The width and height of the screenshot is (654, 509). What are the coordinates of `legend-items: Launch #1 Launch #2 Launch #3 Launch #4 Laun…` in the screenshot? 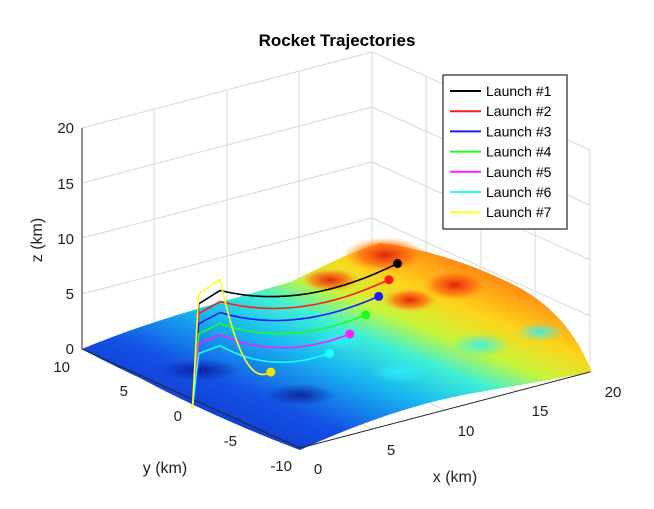 It's located at (501, 151).